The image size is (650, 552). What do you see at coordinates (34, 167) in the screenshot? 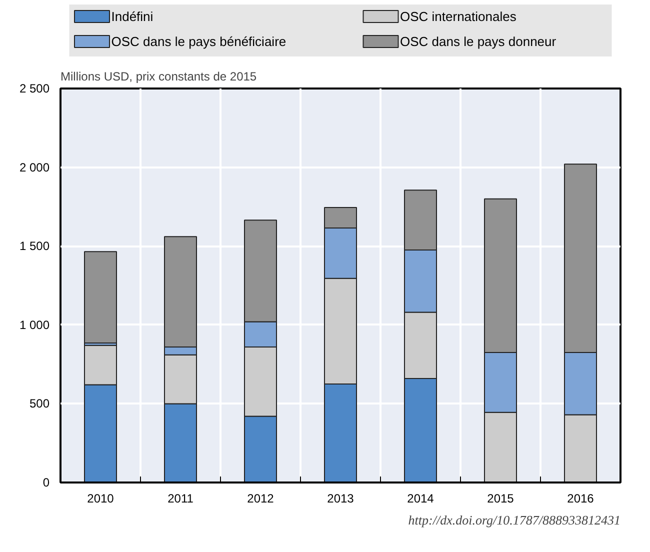
I see `y-tick-label: 2 000` at bounding box center [34, 167].